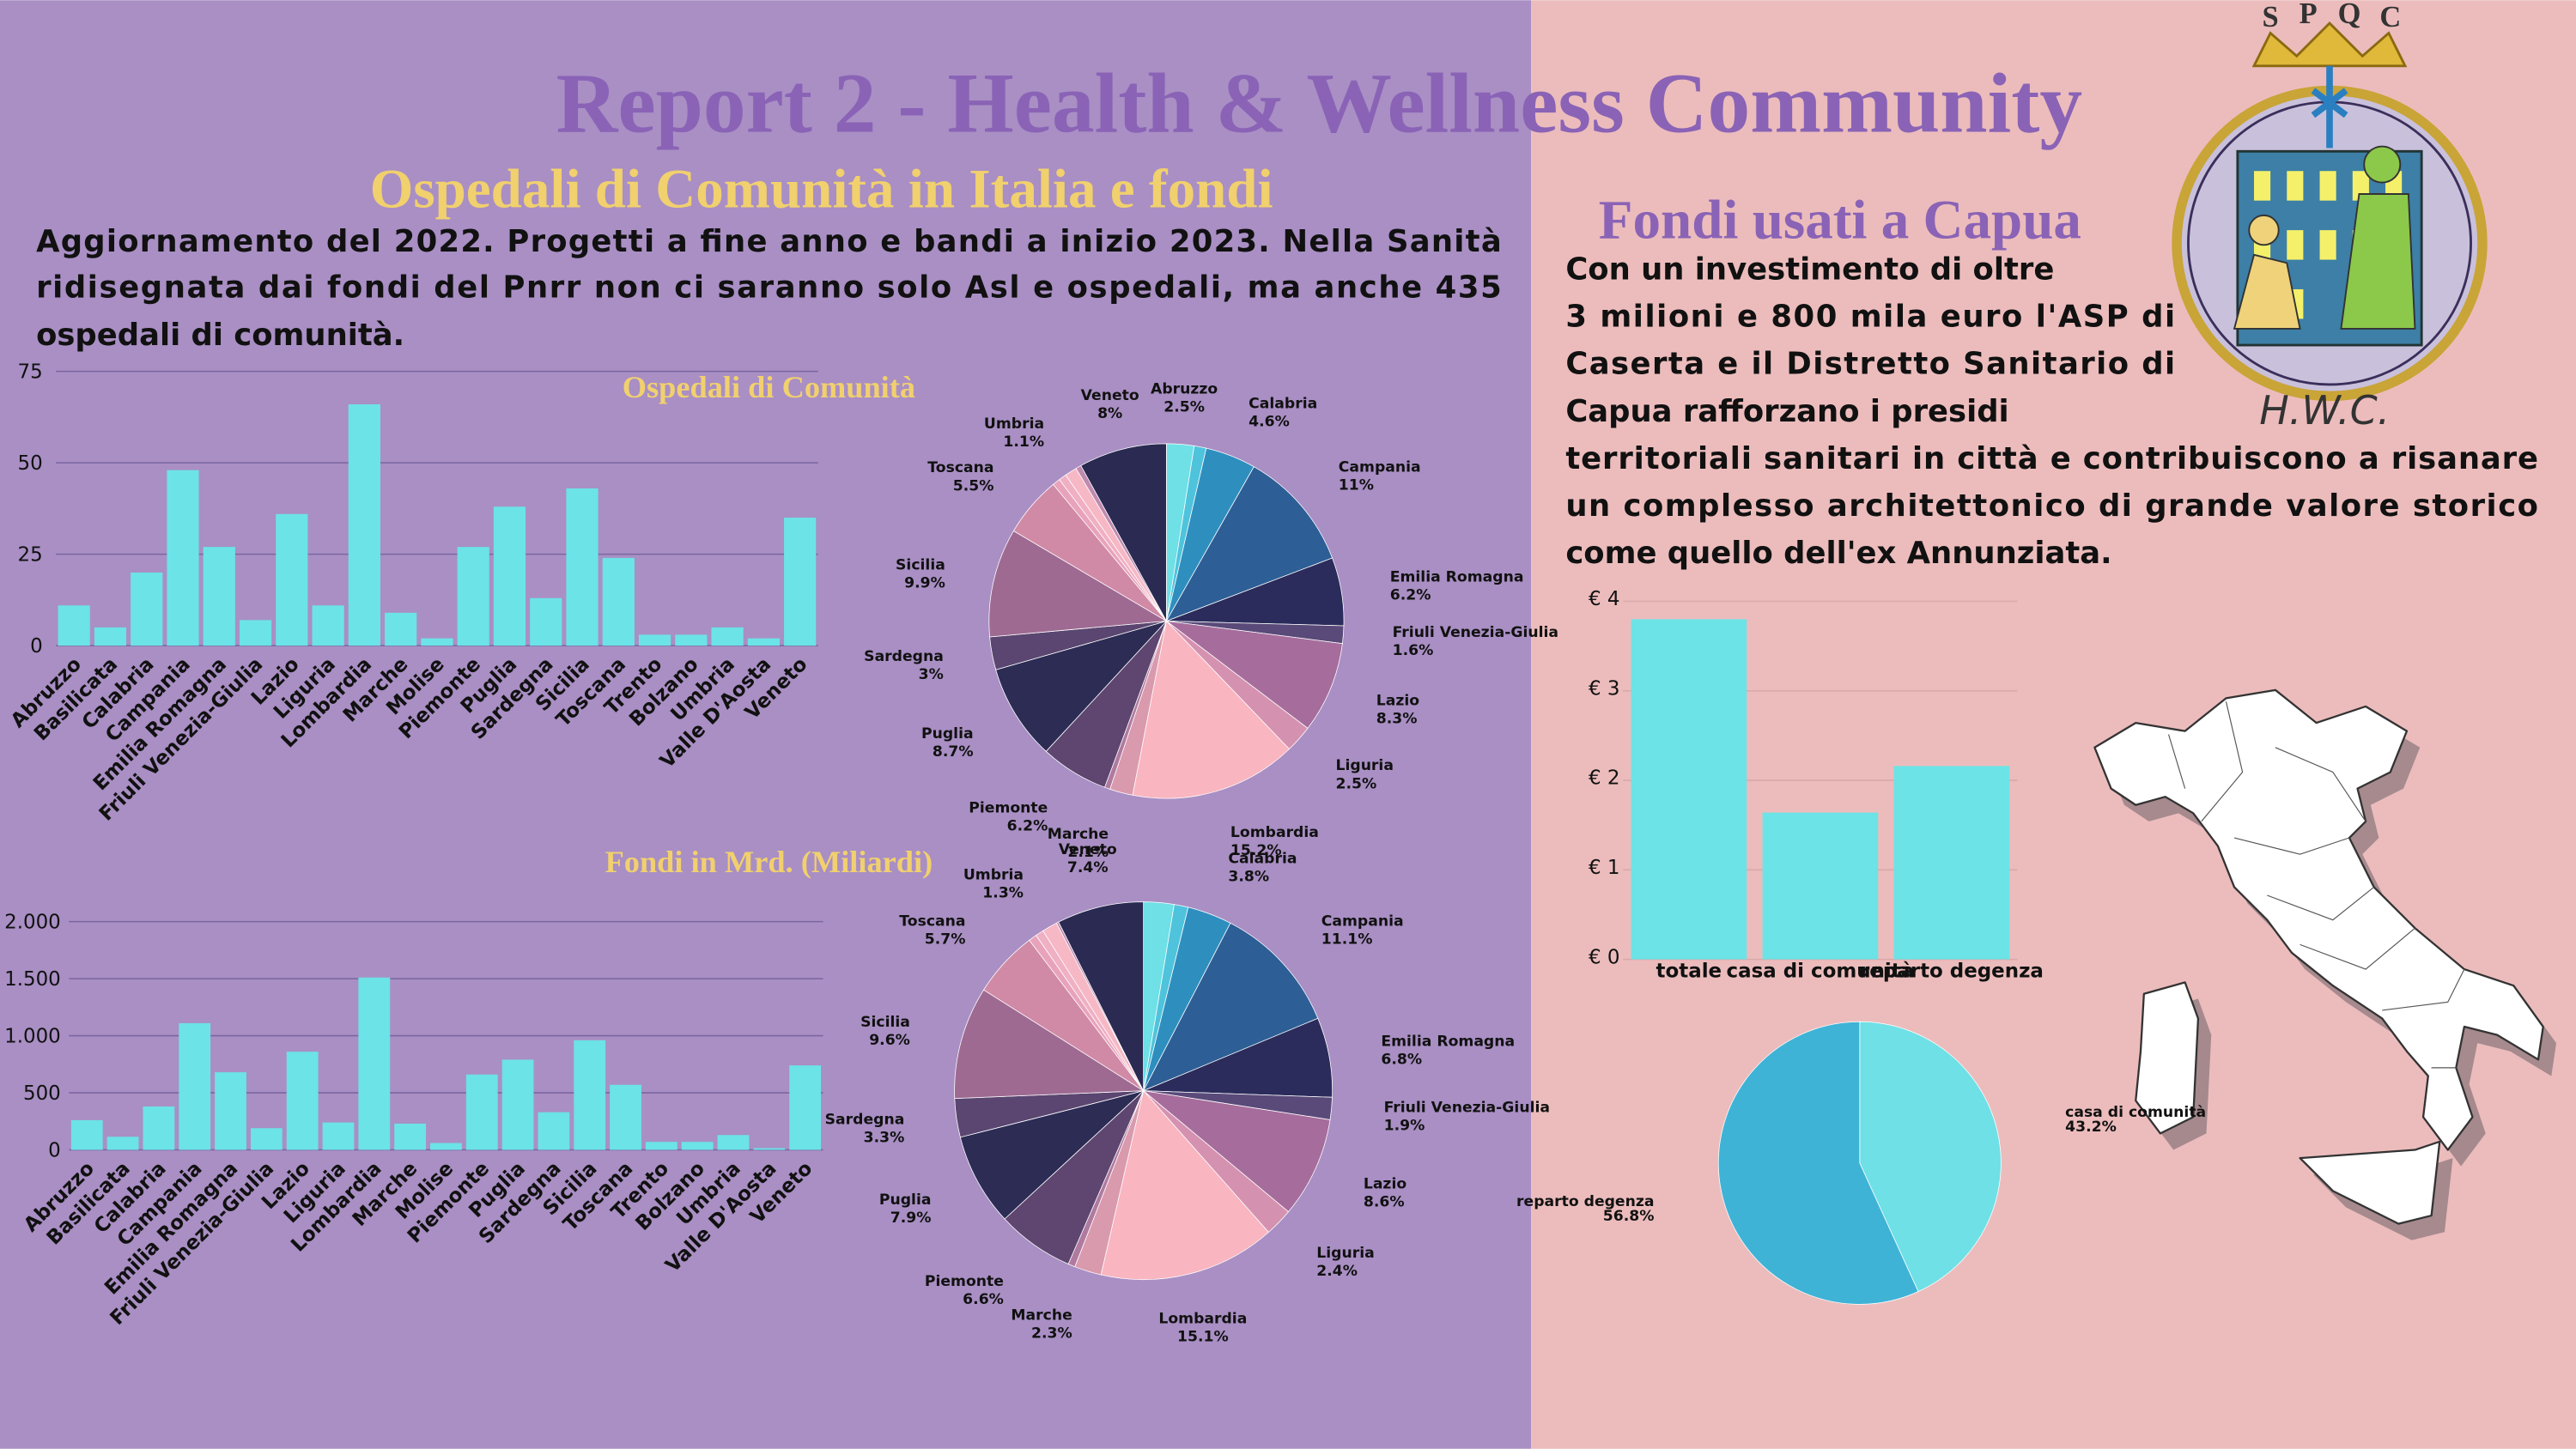 This screenshot has height=1449, width=2576. What do you see at coordinates (1009, 808) in the screenshot?
I see `pie-label: Piemonte` at bounding box center [1009, 808].